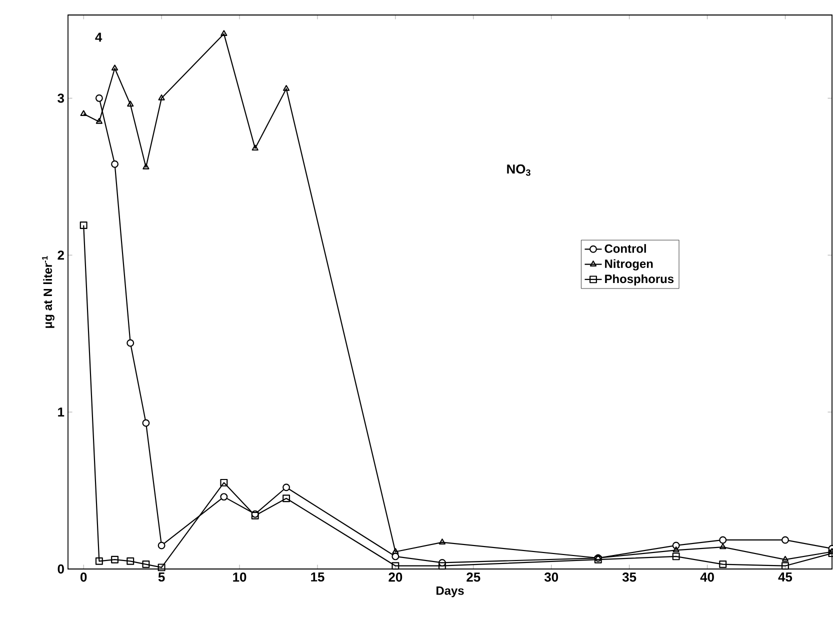 The height and width of the screenshot is (622, 833). What do you see at coordinates (98, 37) in the screenshot?
I see `annotation: 4` at bounding box center [98, 37].